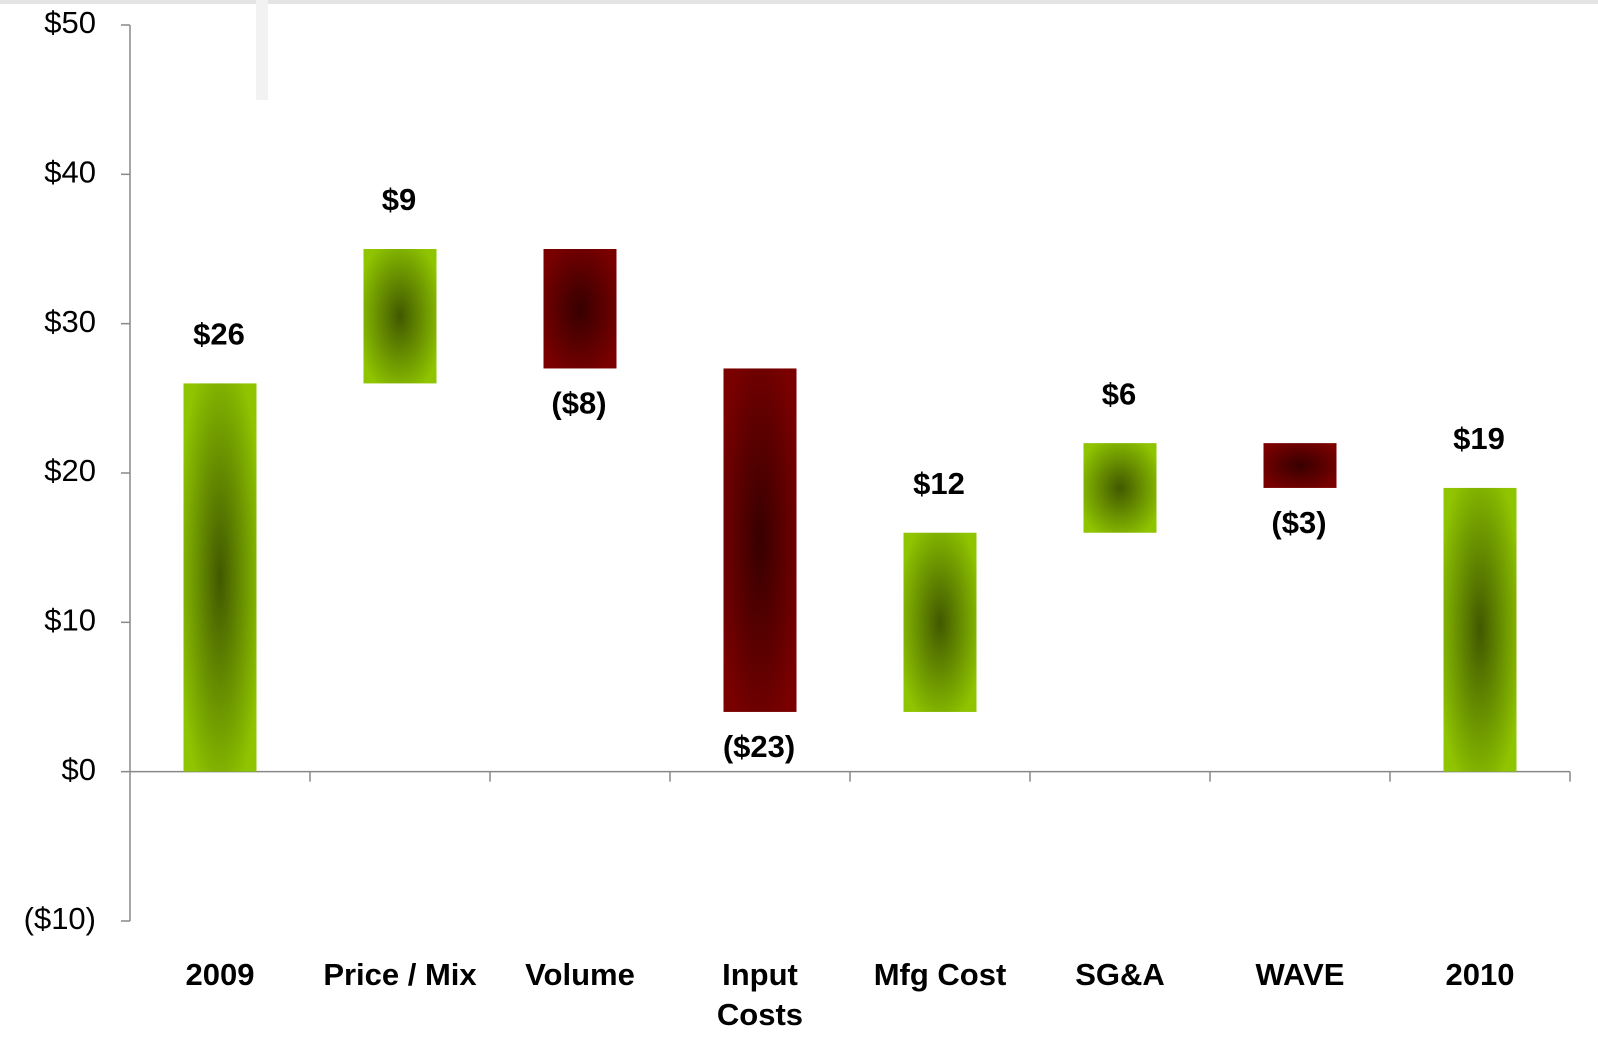 This screenshot has height=1054, width=1598. Describe the element at coordinates (1119, 393) in the screenshot. I see `data-label: $6` at that location.